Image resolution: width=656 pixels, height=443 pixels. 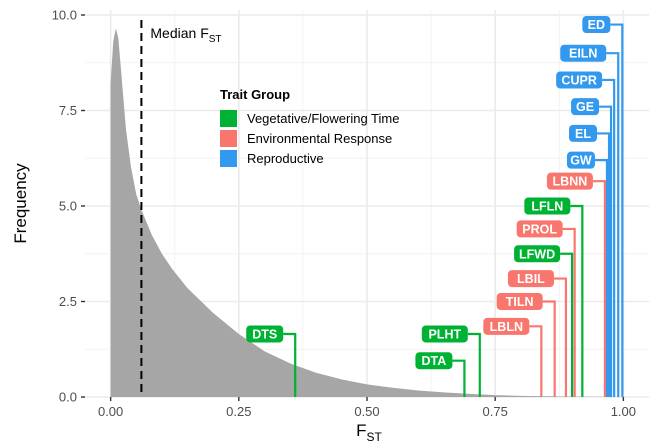 I want to click on trait-label-el: EL, so click(x=583, y=134).